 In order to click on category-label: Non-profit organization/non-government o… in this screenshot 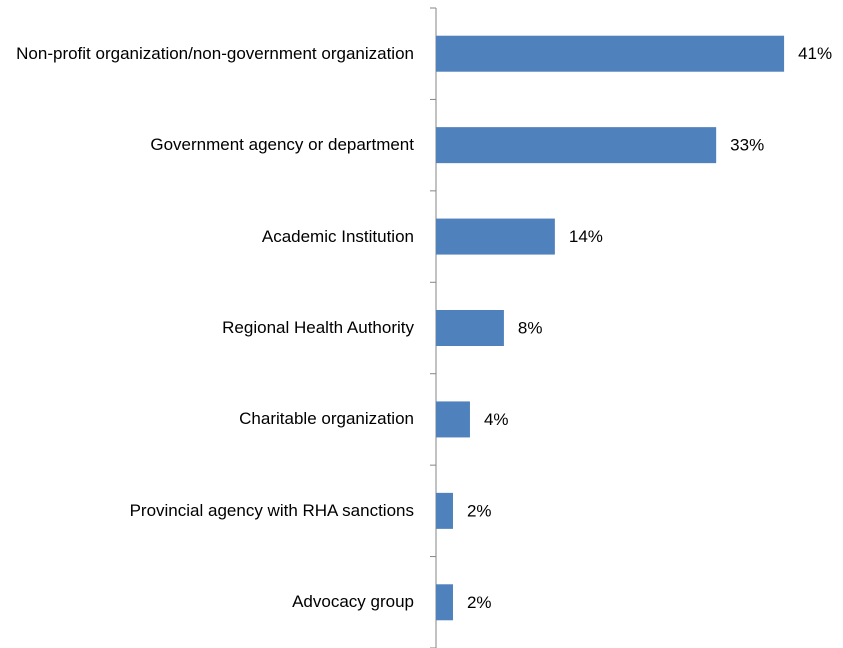, I will do `click(215, 53)`.